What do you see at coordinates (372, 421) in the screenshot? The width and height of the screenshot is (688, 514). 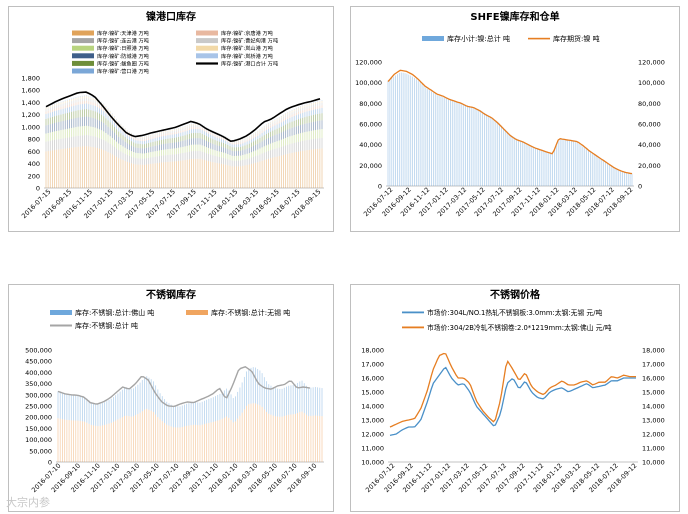 I see `y-tick-label: 13,000` at bounding box center [372, 421].